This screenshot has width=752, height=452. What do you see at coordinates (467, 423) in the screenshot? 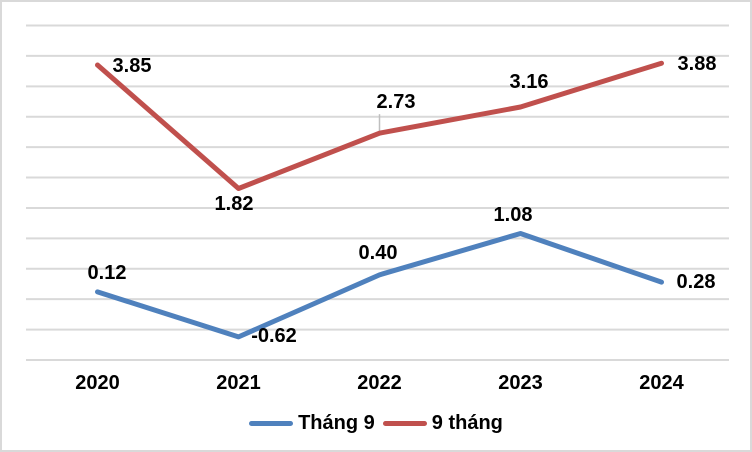
I see `legend-label-9-thang: 9 tháng` at bounding box center [467, 423].